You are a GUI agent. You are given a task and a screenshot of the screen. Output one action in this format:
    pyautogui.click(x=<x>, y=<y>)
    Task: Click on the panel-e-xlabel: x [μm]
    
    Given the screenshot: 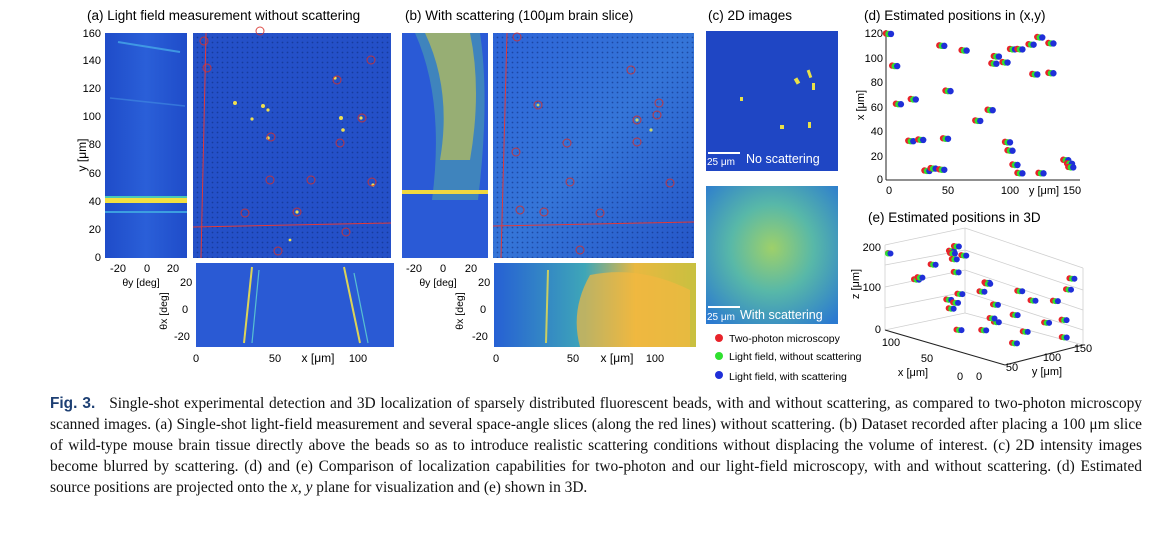 What is the action you would take?
    pyautogui.click(x=913, y=373)
    